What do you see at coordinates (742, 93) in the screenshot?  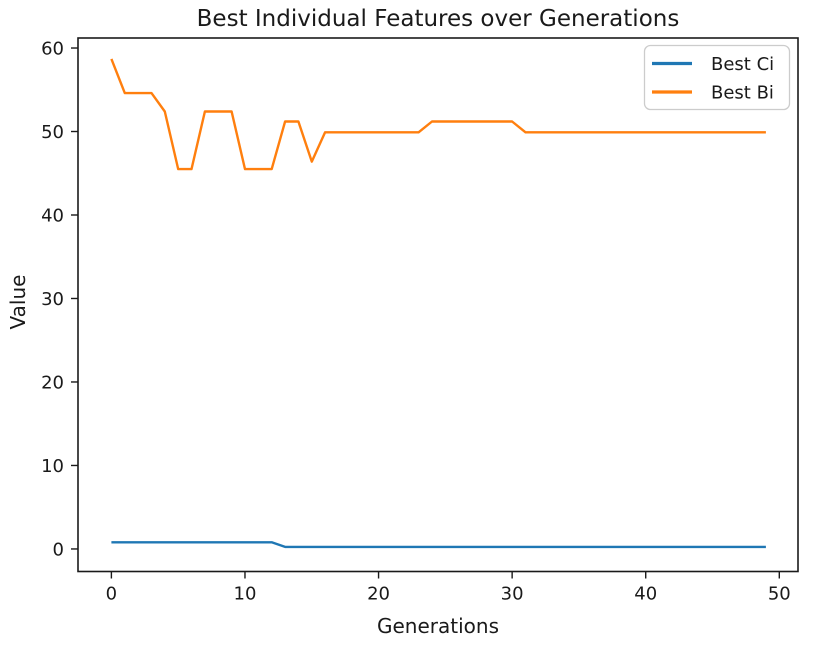 I see `legend-label-best-bi: Best Bi` at bounding box center [742, 93].